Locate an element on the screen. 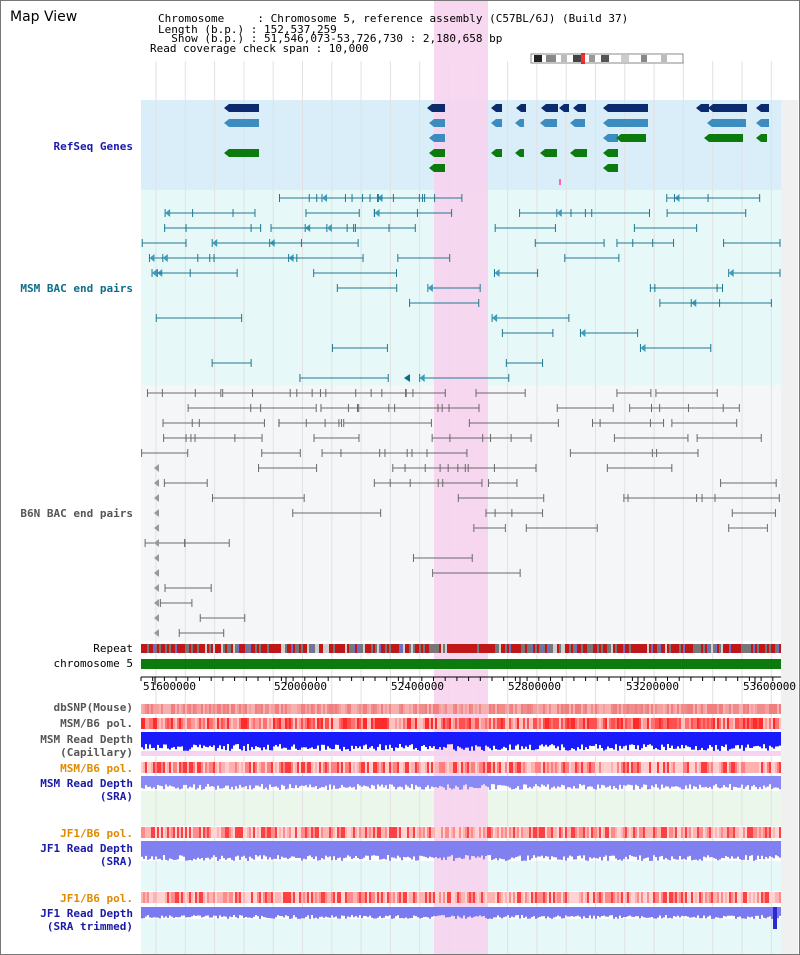 The width and height of the screenshot is (800, 955). track-label-msm-bac: MSM BAC end pairs is located at coordinates (76, 288).